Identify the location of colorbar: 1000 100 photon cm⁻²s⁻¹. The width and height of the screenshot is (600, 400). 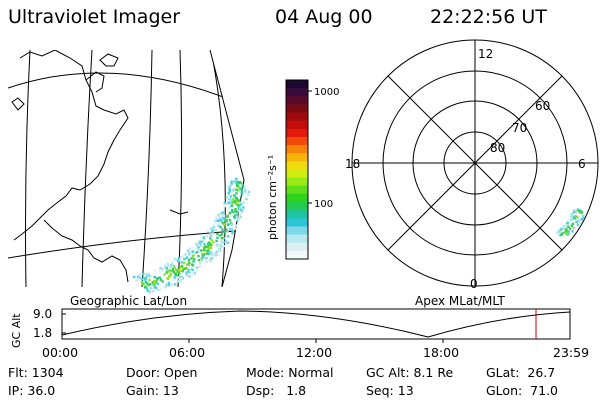
(302, 169).